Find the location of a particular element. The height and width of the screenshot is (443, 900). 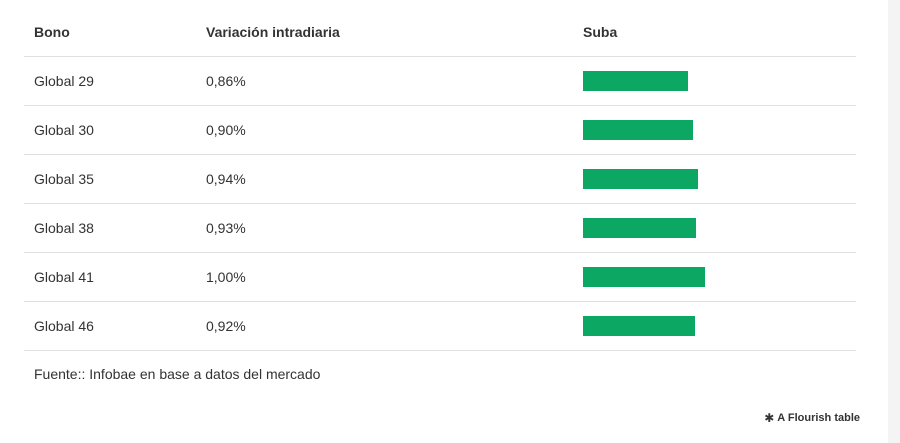

cell-variacion: 0,93% is located at coordinates (226, 228).